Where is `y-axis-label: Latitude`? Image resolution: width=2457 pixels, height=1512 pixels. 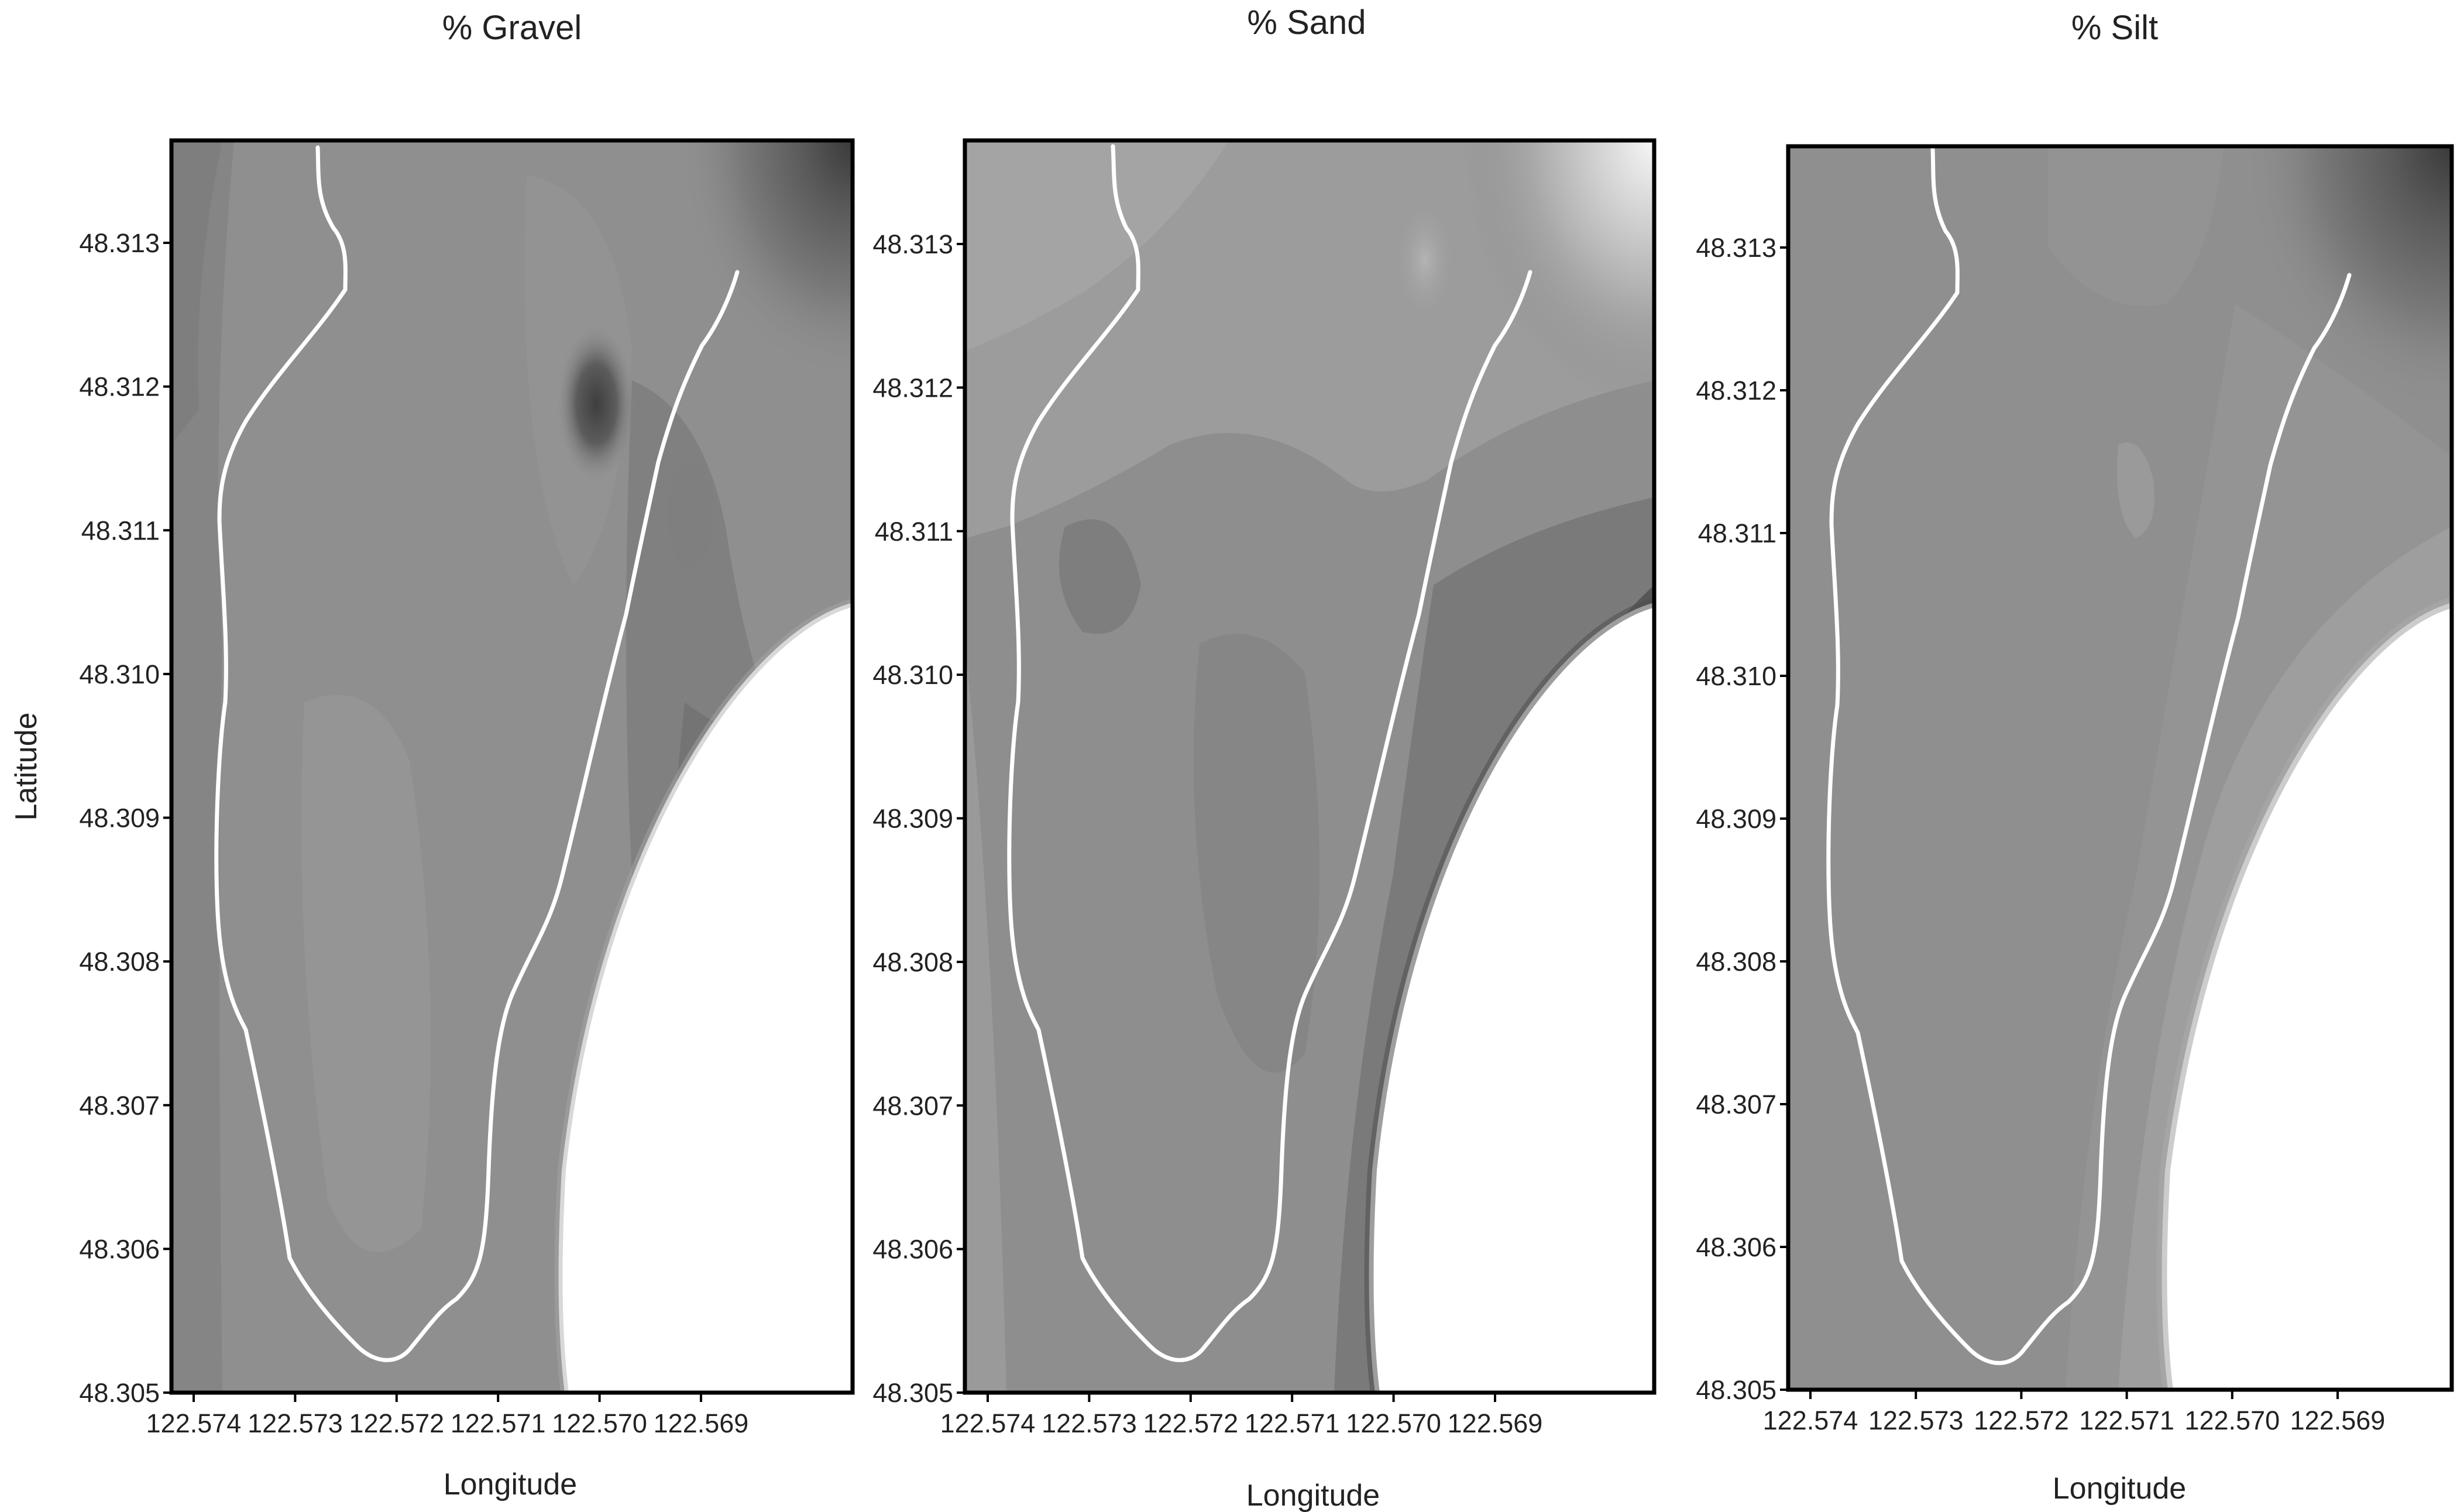
y-axis-label: Latitude is located at coordinates (26, 766).